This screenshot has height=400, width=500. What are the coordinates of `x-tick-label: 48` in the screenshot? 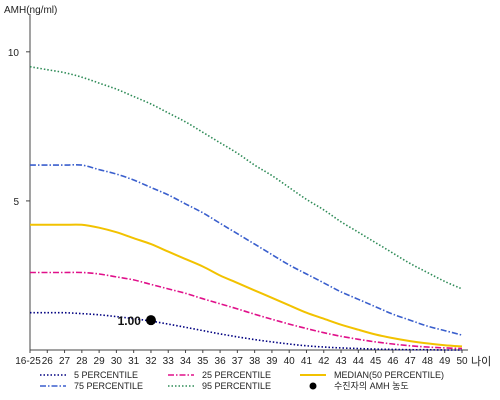 It's located at (428, 361).